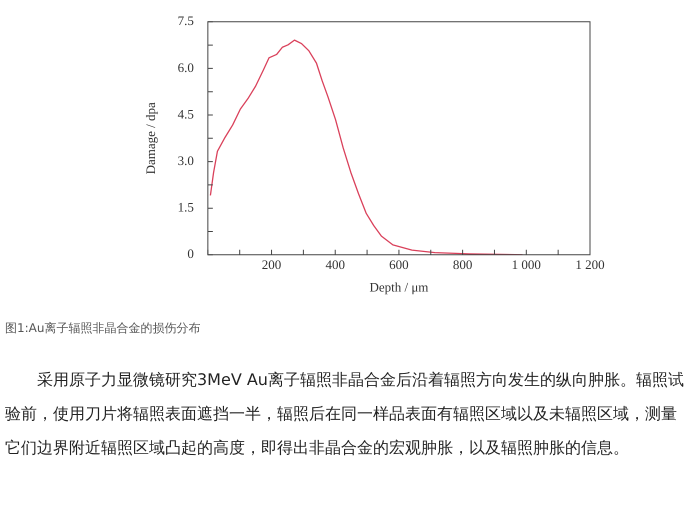  Describe the element at coordinates (335, 264) in the screenshot. I see `x-tick-label: 400` at that location.